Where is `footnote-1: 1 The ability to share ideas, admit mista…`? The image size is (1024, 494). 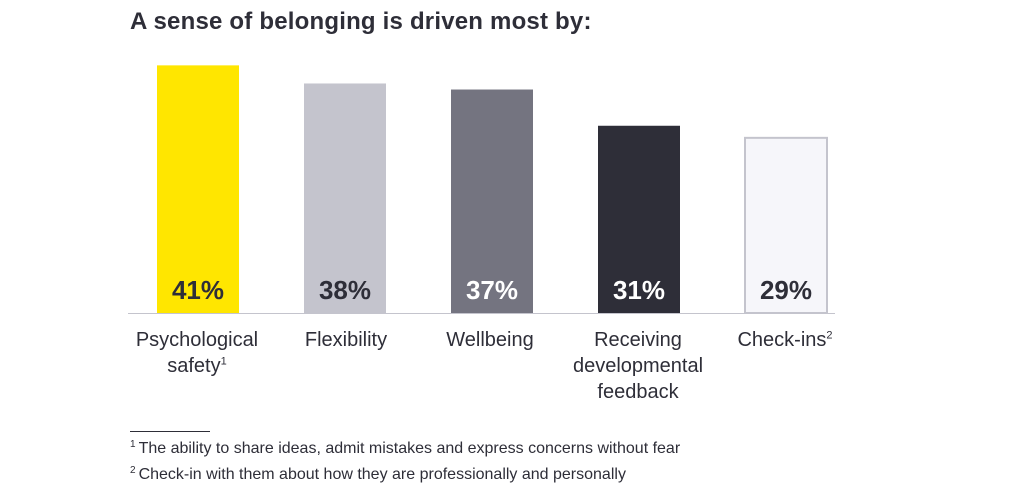
footnote-1: 1 The ability to share ideas, admit mista… is located at coordinates (405, 447).